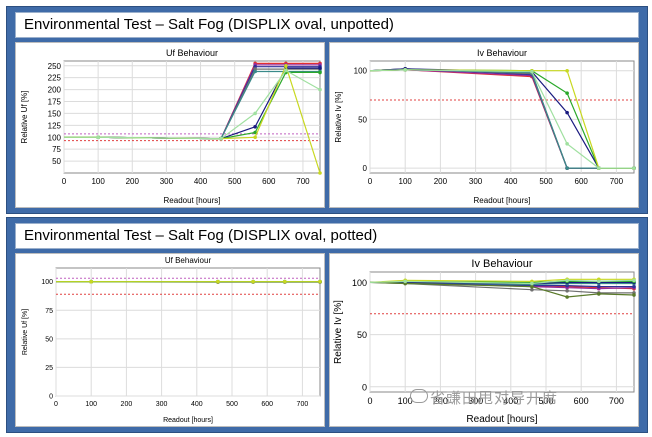 The height and width of the screenshot is (437, 652). What do you see at coordinates (501, 264) in the screenshot?
I see `chart-title: Iv Behaviour` at bounding box center [501, 264].